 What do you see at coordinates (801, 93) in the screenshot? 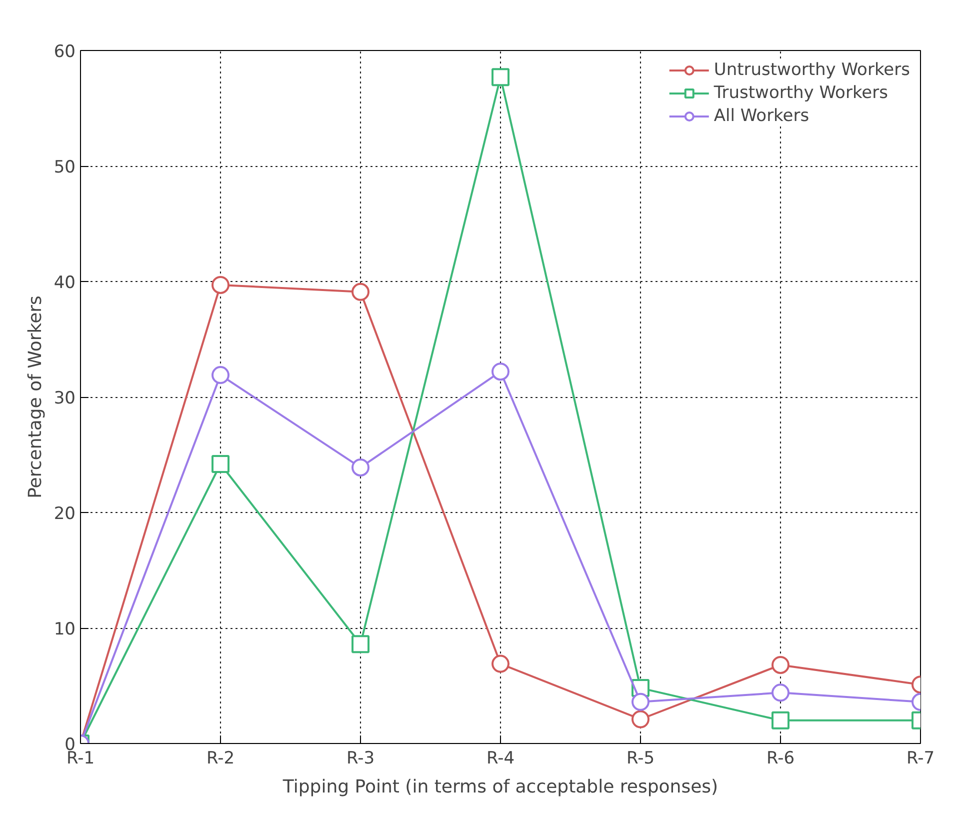
I see `legend-label: Trustworthy Workers` at bounding box center [801, 93].